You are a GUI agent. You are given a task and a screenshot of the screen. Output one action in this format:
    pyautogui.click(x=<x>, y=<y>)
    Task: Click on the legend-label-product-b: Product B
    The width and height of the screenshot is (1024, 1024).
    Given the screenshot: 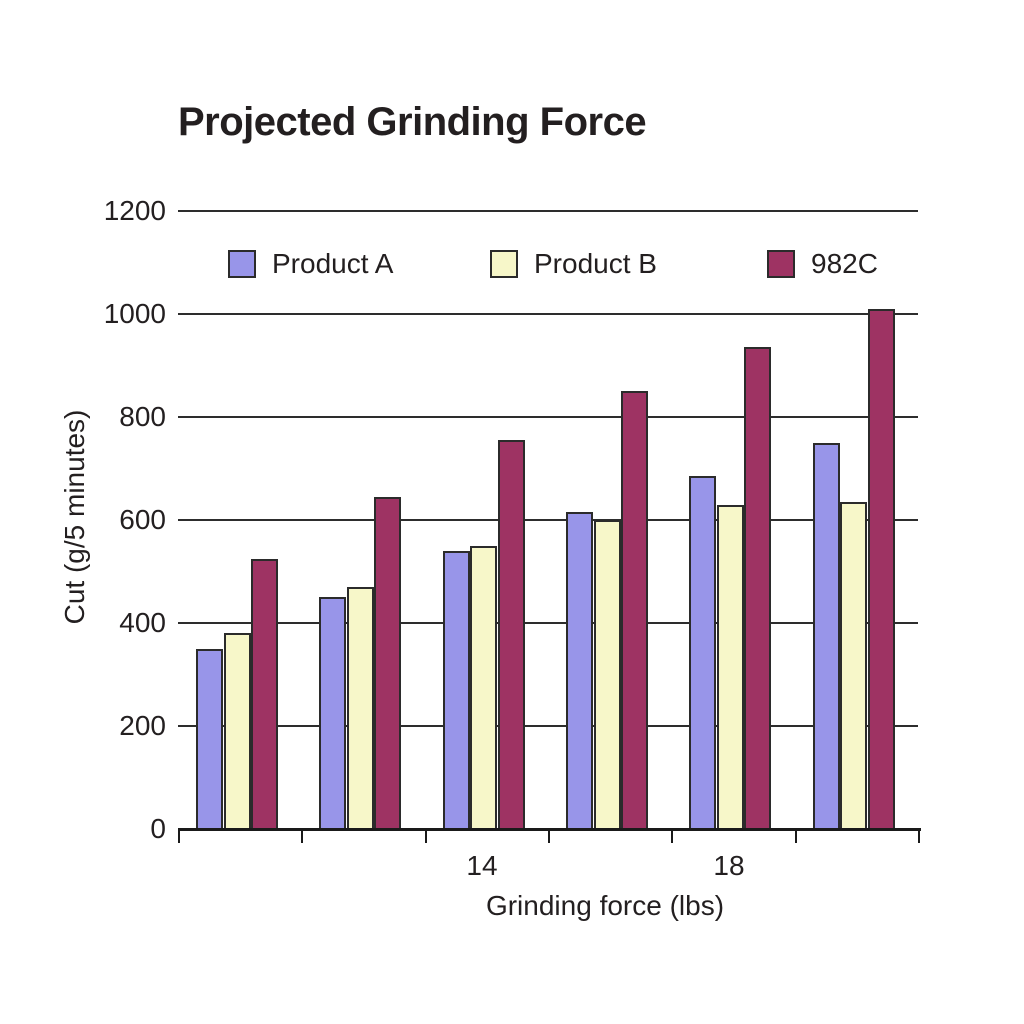 What is the action you would take?
    pyautogui.click(x=595, y=263)
    